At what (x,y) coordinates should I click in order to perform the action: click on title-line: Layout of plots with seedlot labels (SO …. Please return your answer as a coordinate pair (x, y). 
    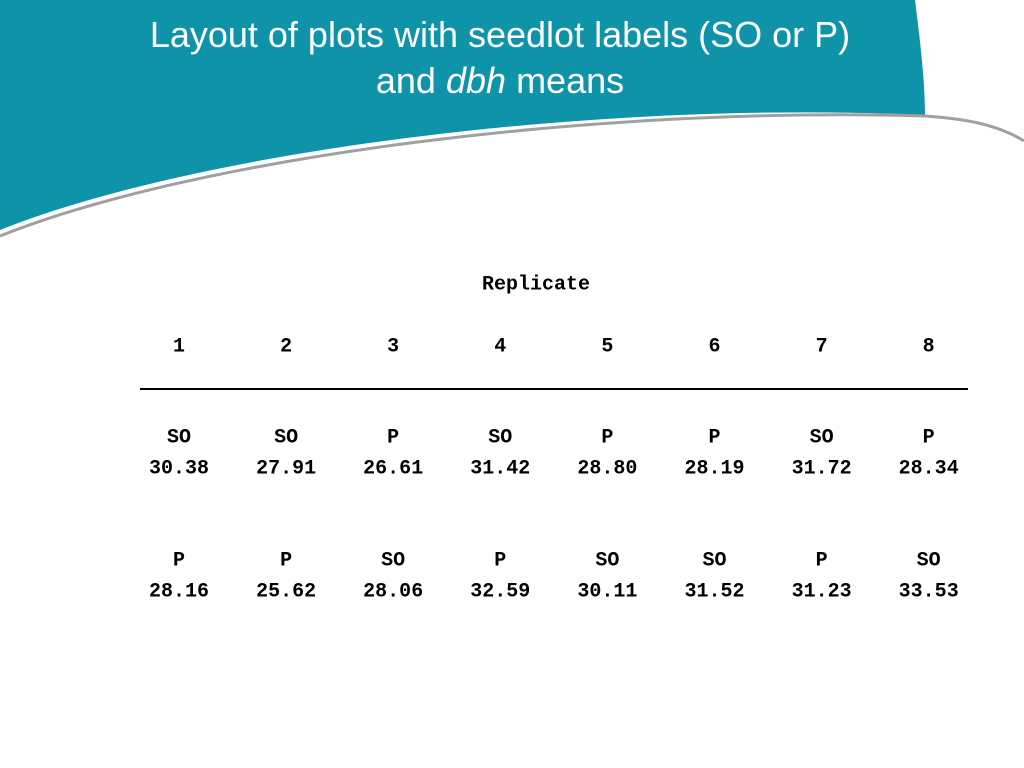
    Looking at the image, I should click on (500, 34).